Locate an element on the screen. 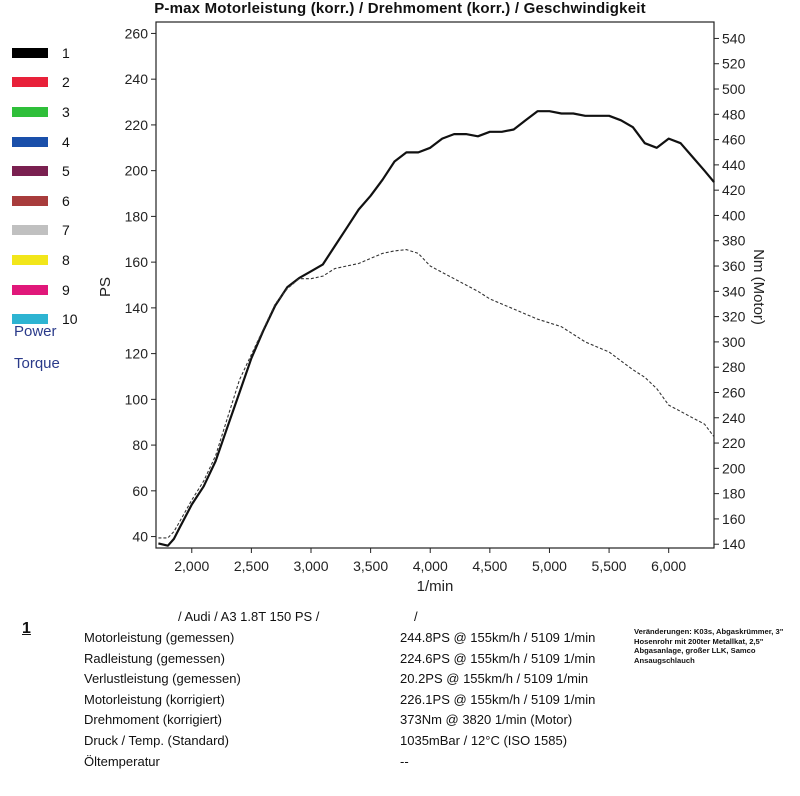 The height and width of the screenshot is (796, 800). result-label: Öltemperatur is located at coordinates (122, 761).